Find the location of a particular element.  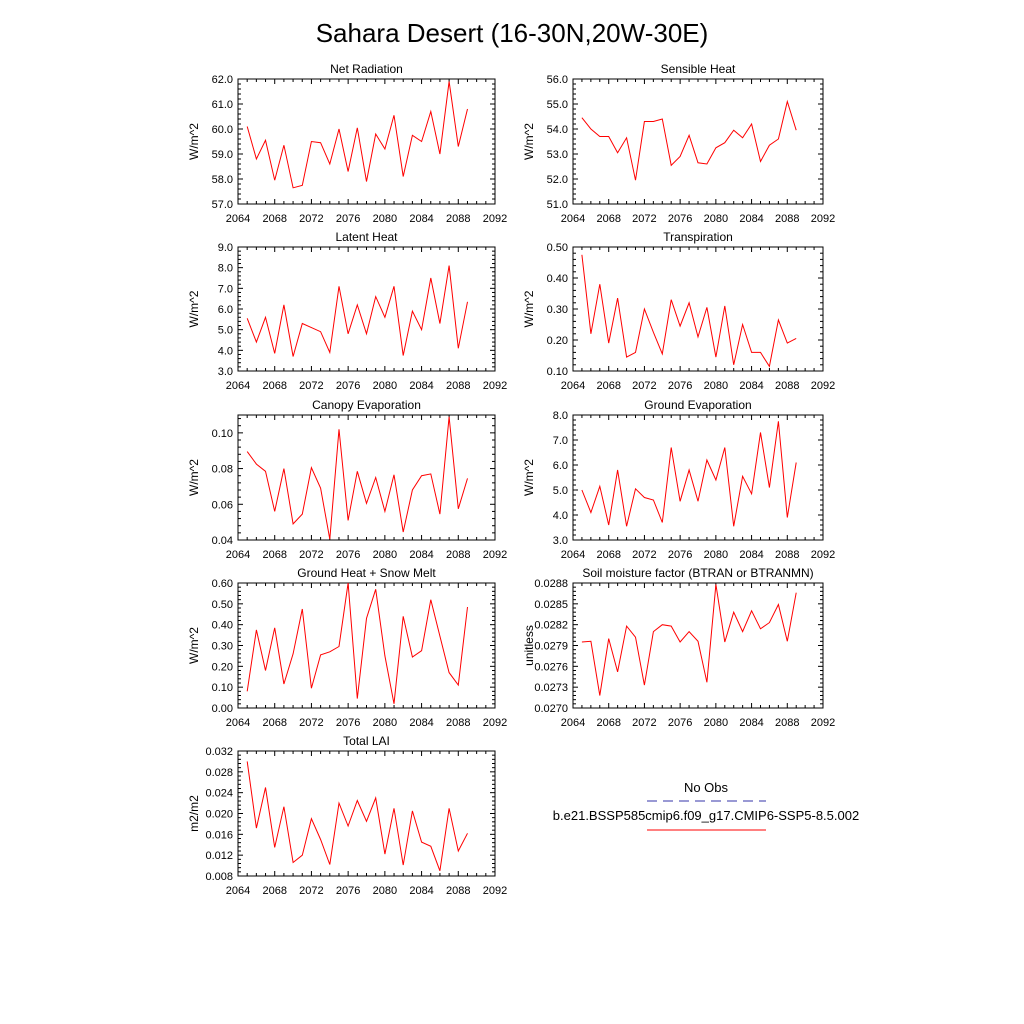

y-tick-label: 0.012 is located at coordinates (219, 856).